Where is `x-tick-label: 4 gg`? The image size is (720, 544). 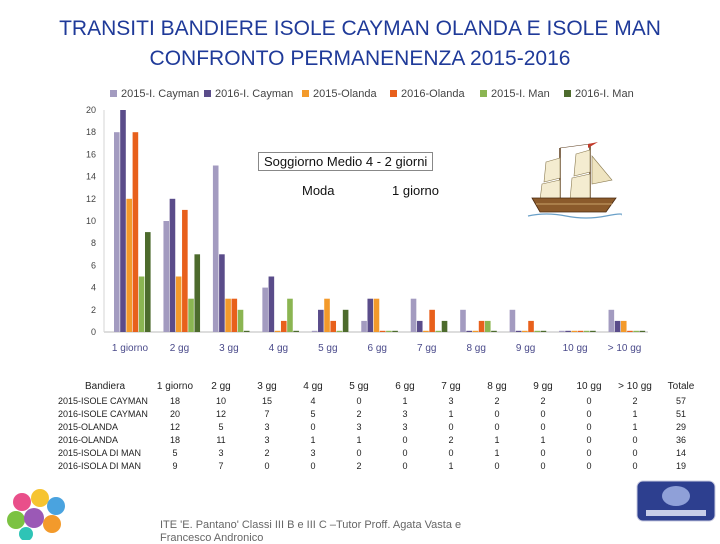 x-tick-label: 4 gg is located at coordinates (278, 348).